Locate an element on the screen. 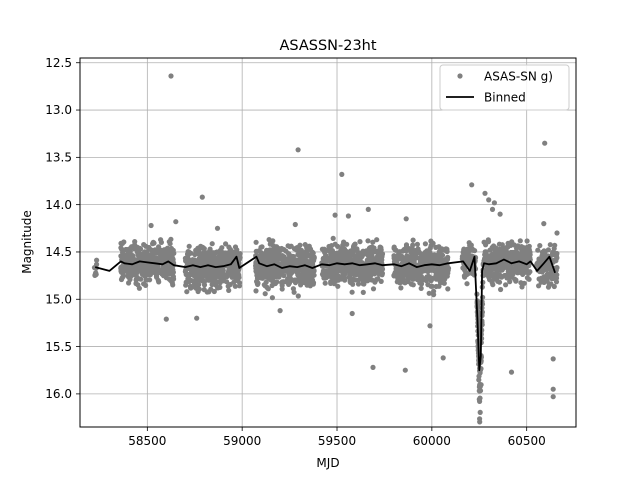 Image resolution: width=640 pixels, height=485 pixels. x-tick-label: 58500 is located at coordinates (147, 441).